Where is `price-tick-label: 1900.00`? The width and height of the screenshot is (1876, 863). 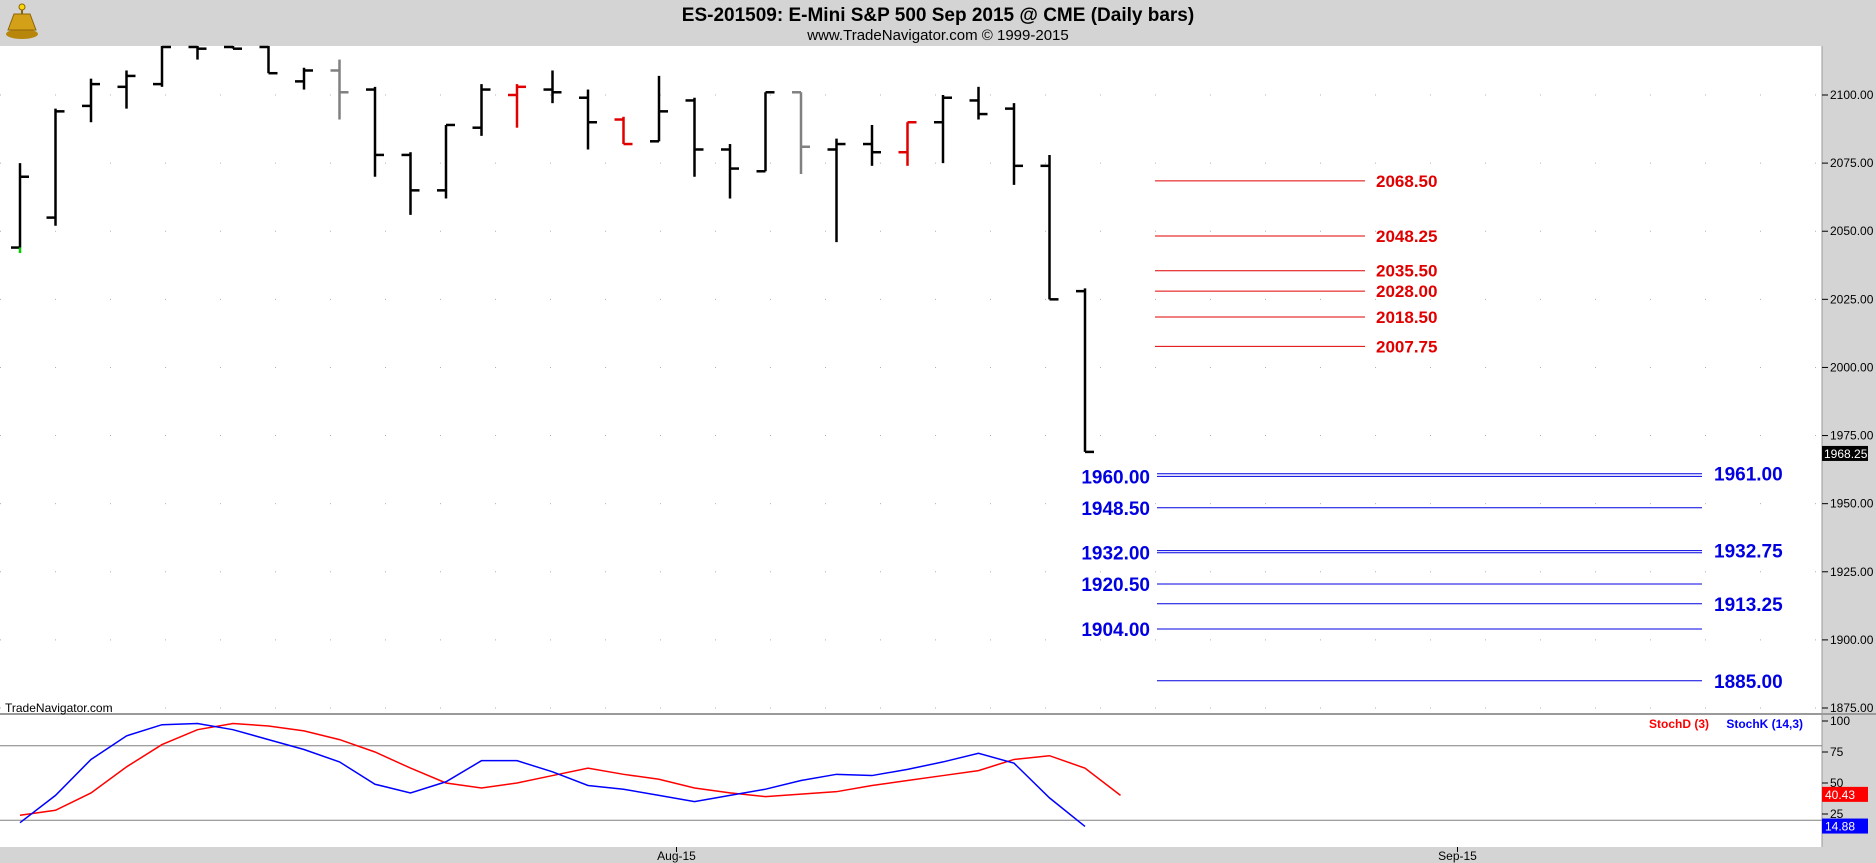
price-tick-label: 1900.00 is located at coordinates (1852, 640).